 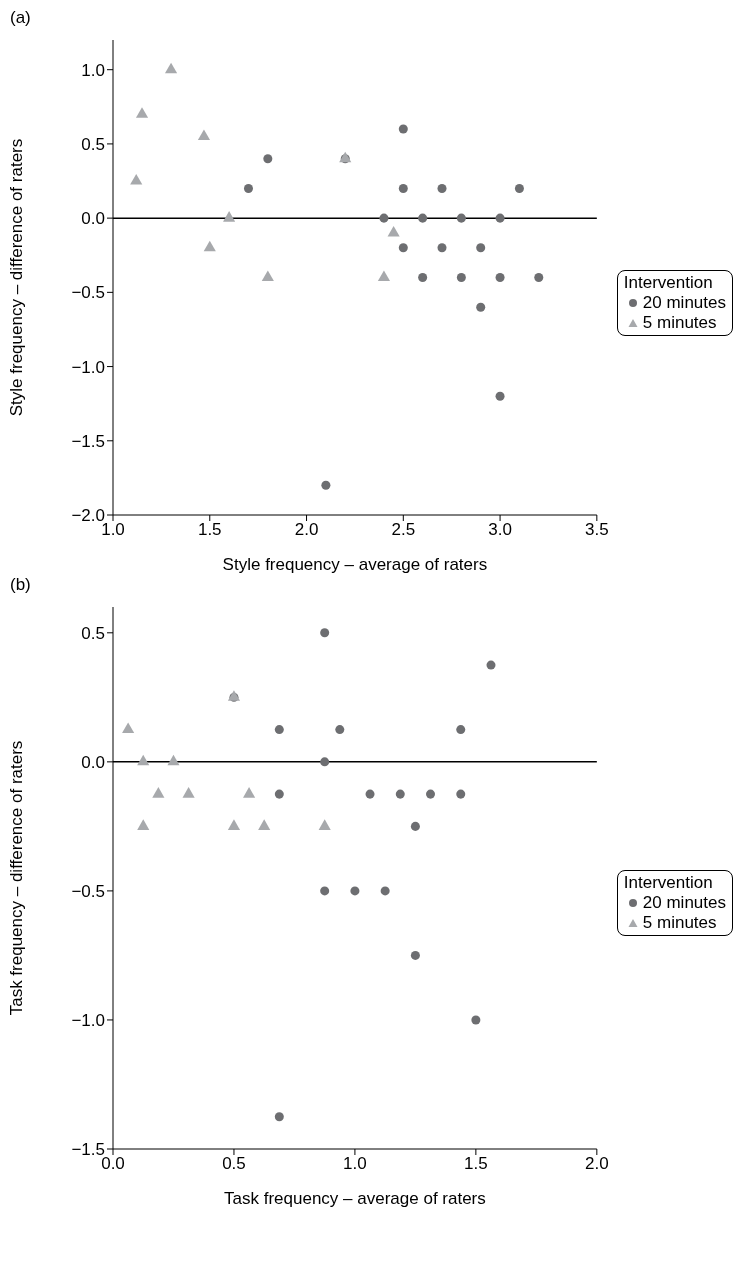 I want to click on x-axis-title: Style frequency – average of raters, so click(x=355, y=564).